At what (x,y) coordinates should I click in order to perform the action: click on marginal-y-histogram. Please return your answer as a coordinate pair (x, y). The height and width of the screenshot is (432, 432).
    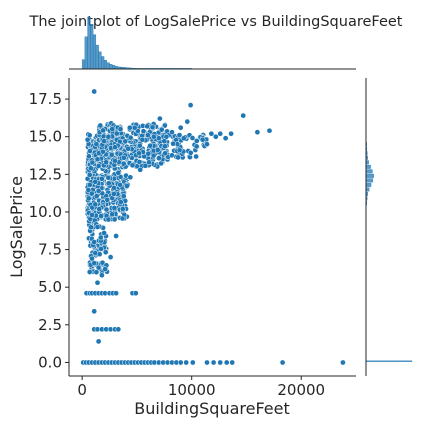
    Looking at the image, I should click on (389, 252).